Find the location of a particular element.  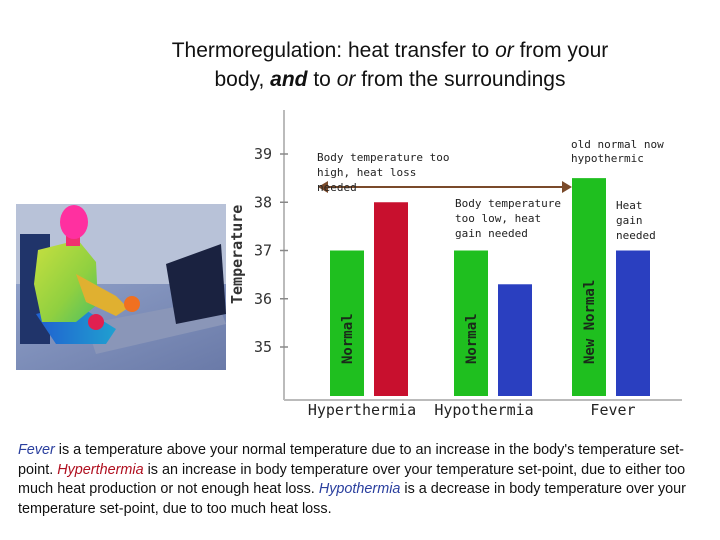

group-labels: Hyperthermia Hypothermia Fever is located at coordinates (472, 410).